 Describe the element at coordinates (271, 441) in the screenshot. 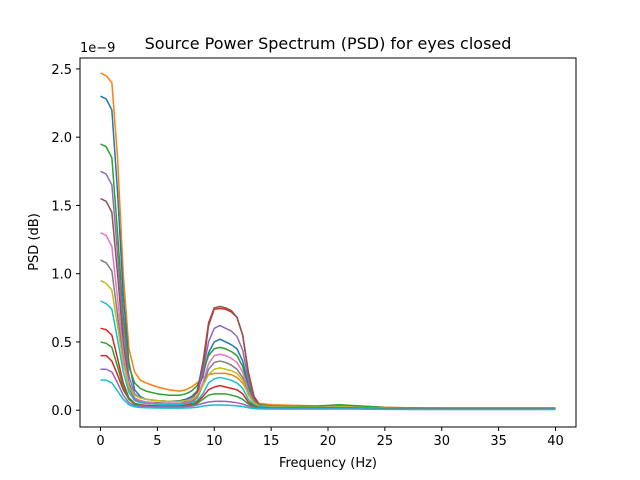

I see `x-tick-label: 15` at that location.